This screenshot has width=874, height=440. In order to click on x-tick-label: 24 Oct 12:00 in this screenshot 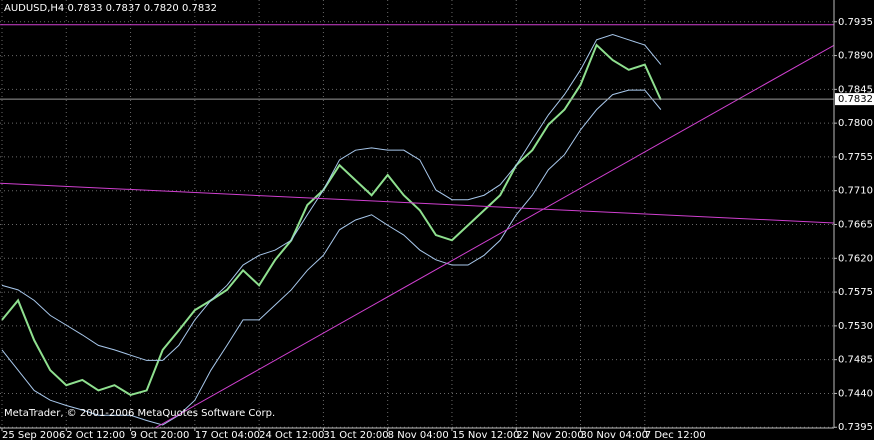, I will do `click(291, 435)`.